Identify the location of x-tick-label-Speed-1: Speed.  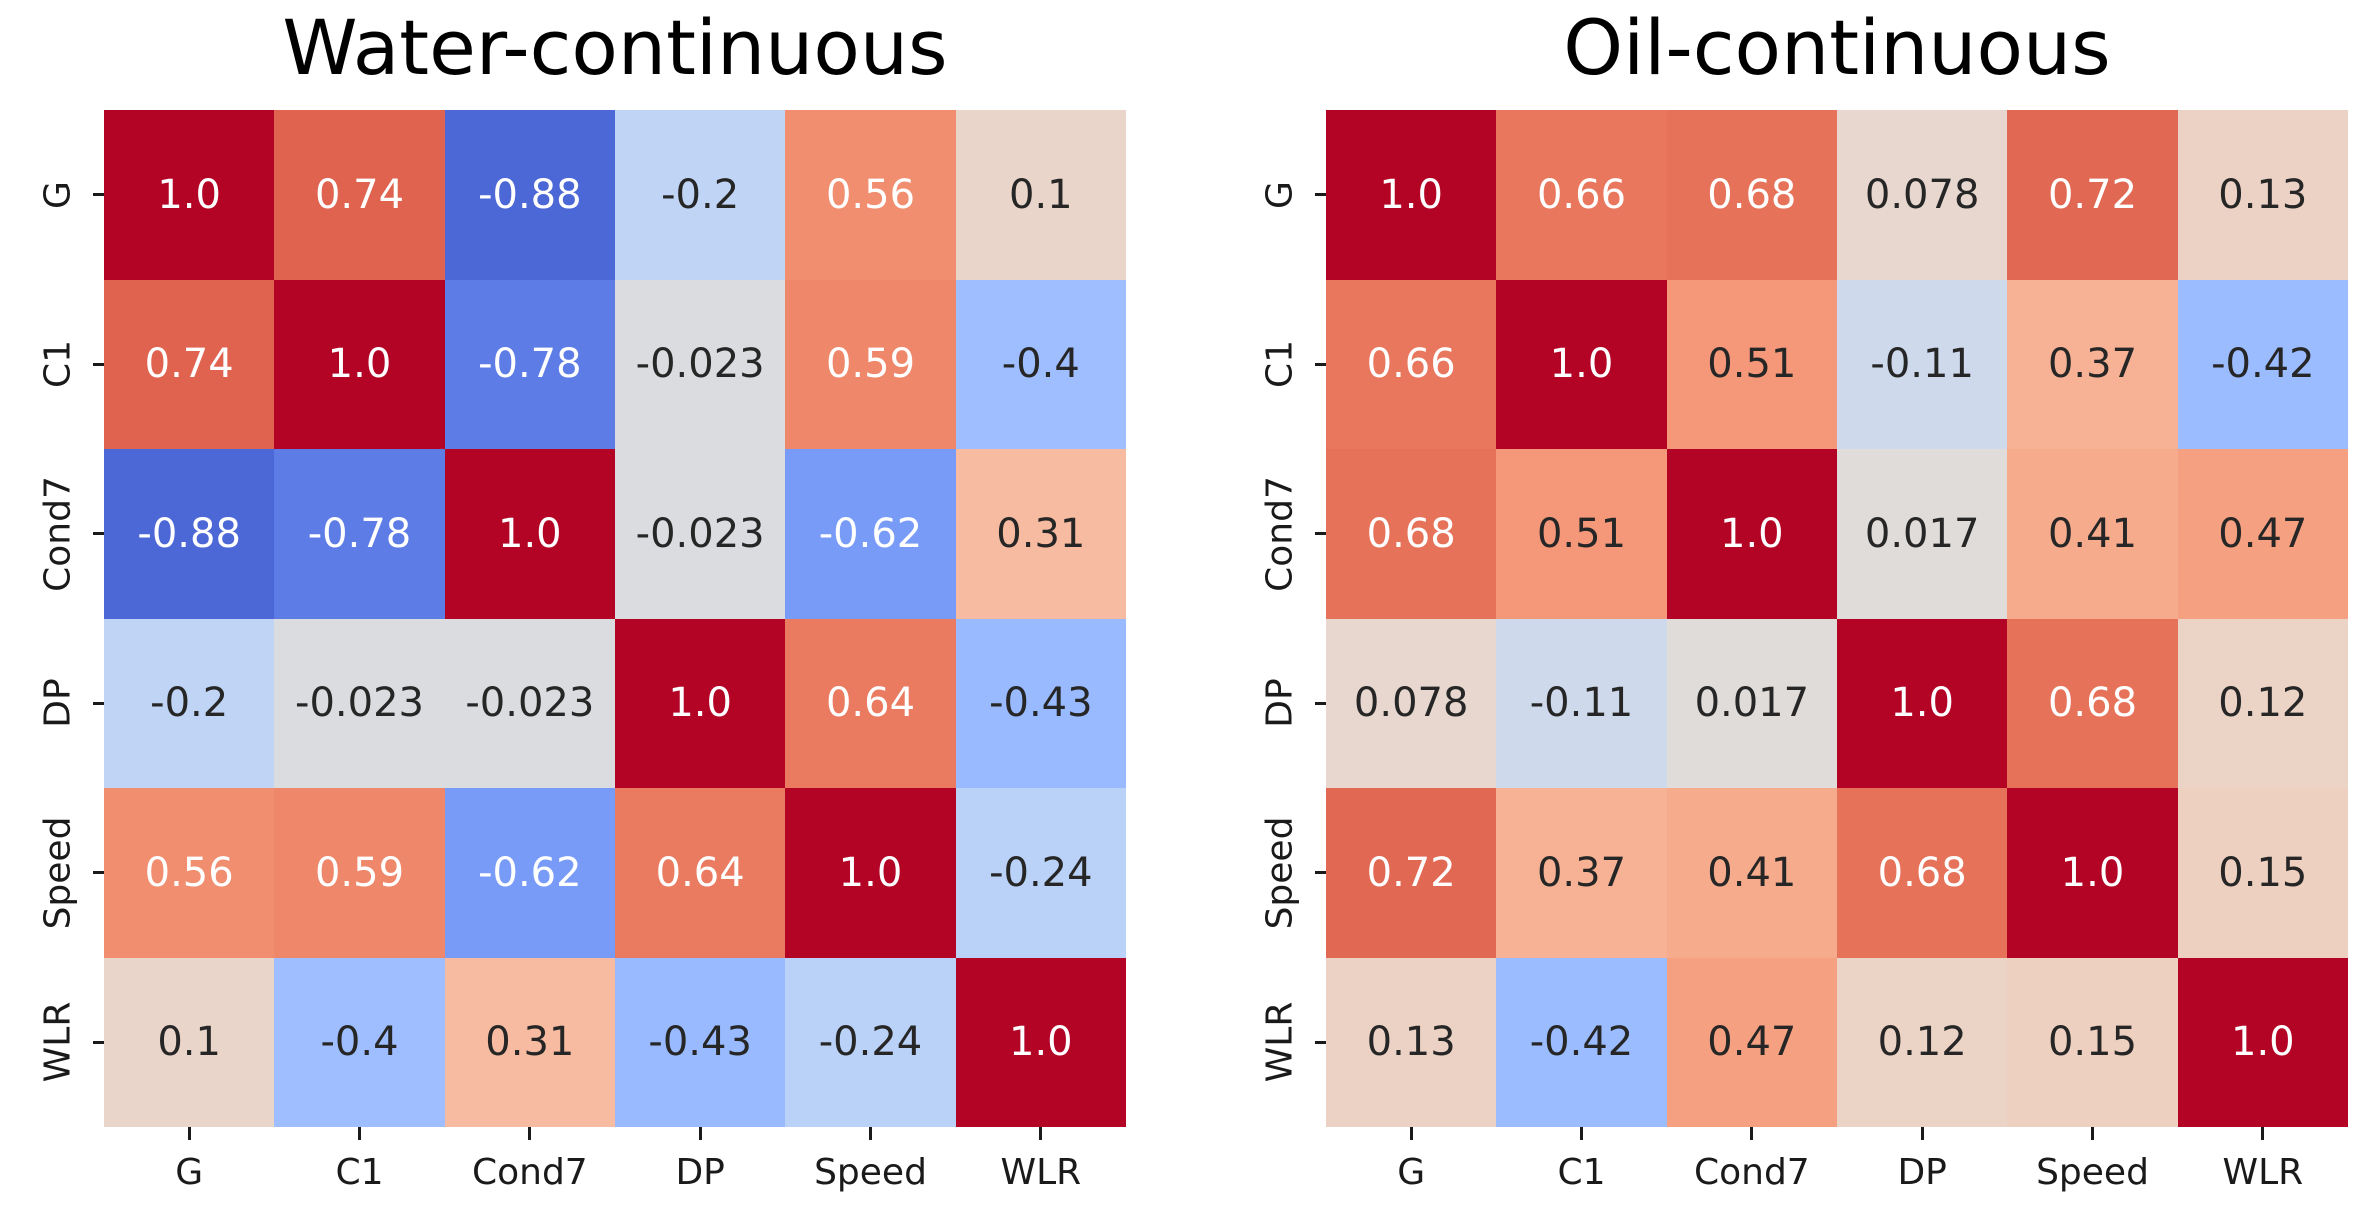
(2092, 1172).